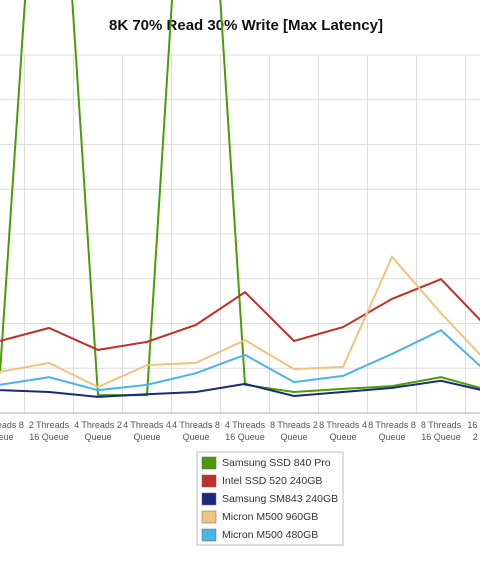 This screenshot has height=568, width=480. I want to click on legend-label: Micron M500 960GB, so click(270, 517).